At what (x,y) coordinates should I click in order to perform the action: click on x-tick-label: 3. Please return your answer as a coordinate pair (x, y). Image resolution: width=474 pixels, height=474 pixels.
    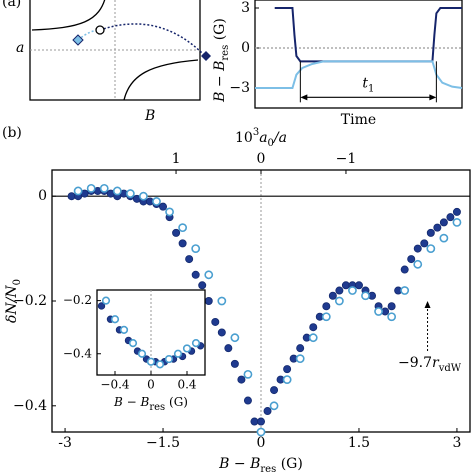
    Looking at the image, I should click on (456, 443).